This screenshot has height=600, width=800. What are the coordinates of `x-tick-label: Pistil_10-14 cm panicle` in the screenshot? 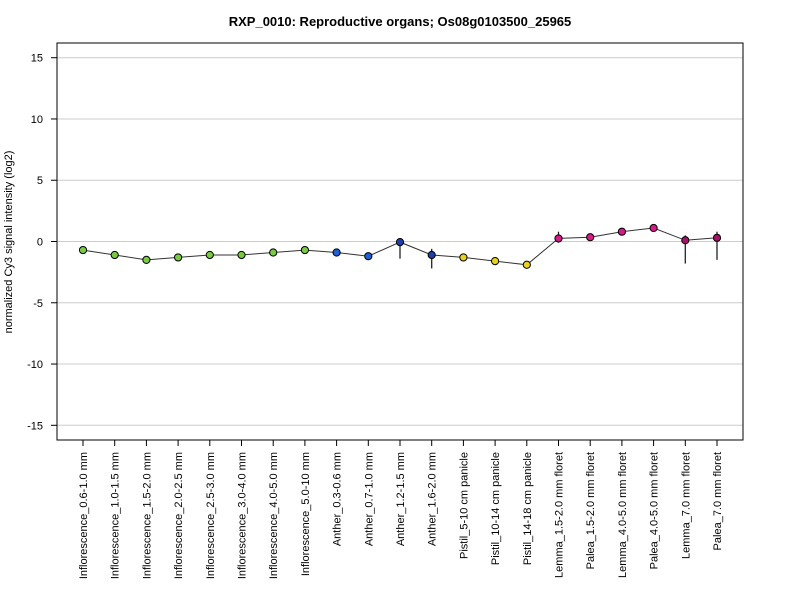 It's located at (496, 508).